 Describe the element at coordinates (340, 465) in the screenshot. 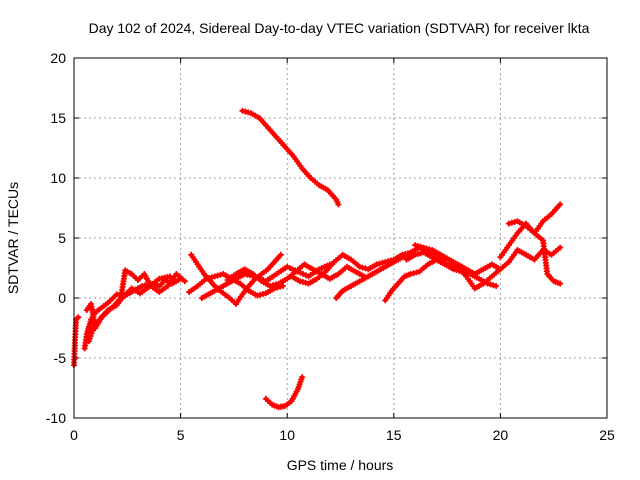

I see `x-axis-label: GPS time / hours` at that location.